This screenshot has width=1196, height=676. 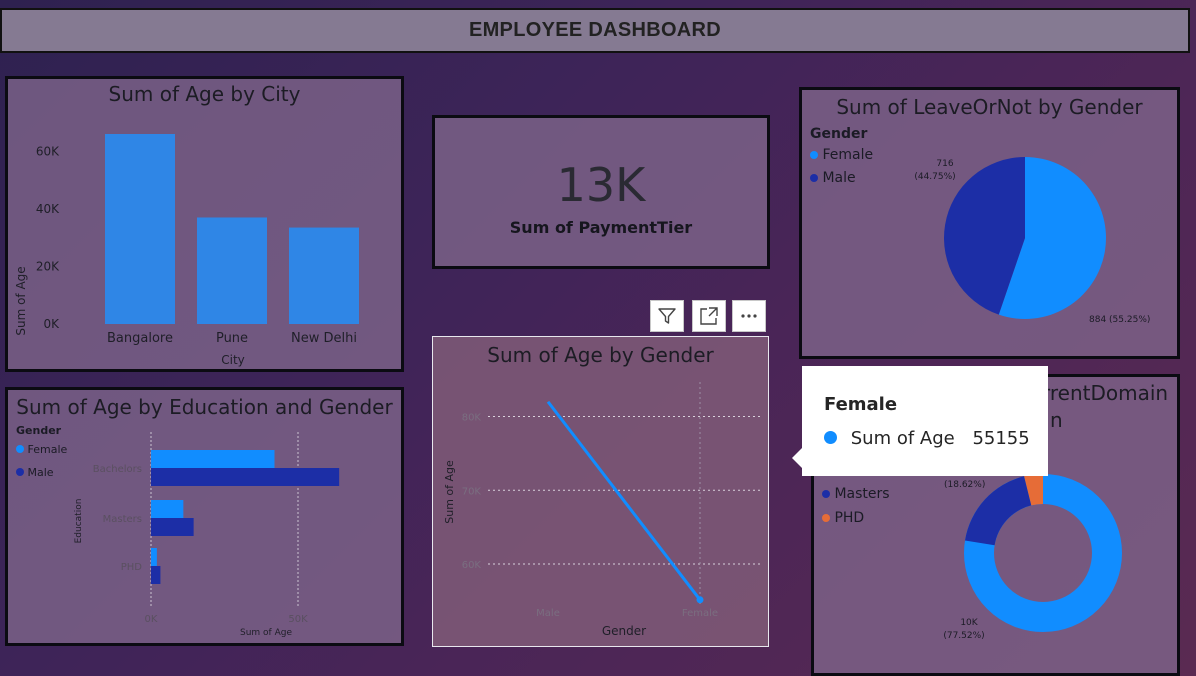 What do you see at coordinates (600, 355) in the screenshot?
I see `gender-chart-title: Sum of Age by Gender` at bounding box center [600, 355].